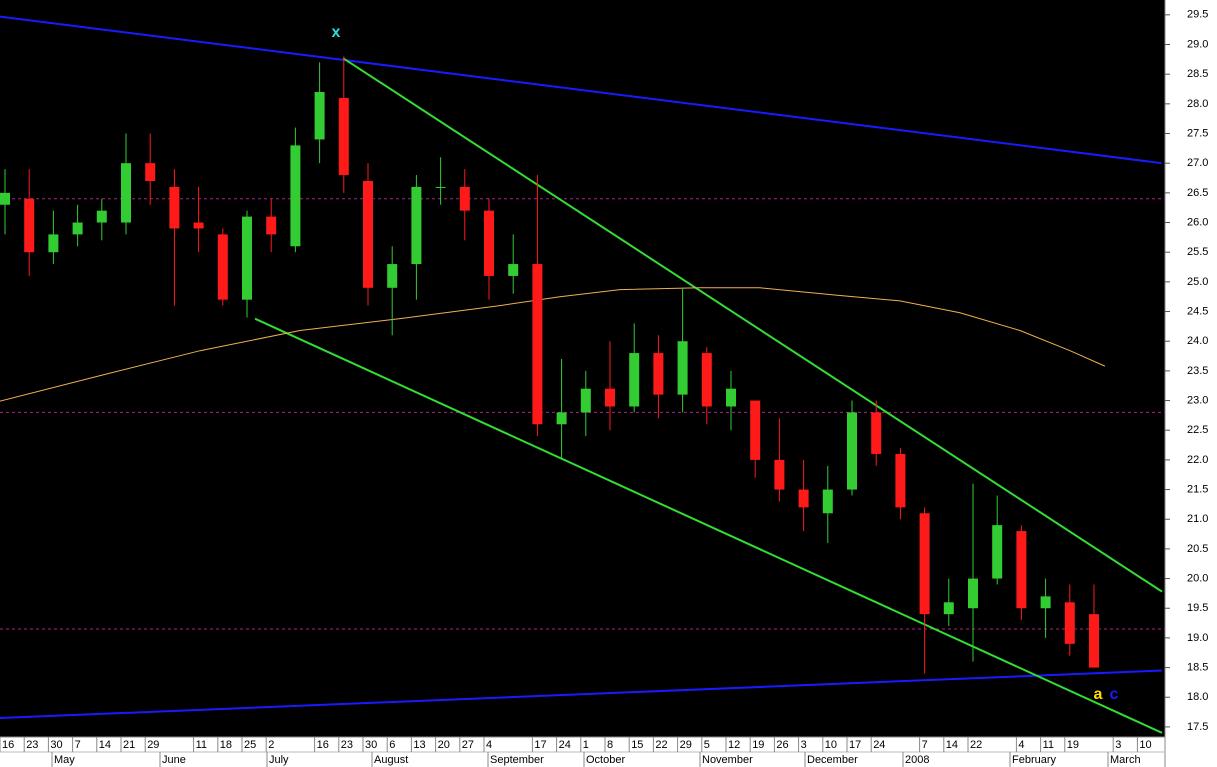  Describe the element at coordinates (1197, 667) in the screenshot. I see `y-tick-label: 18.5` at that location.